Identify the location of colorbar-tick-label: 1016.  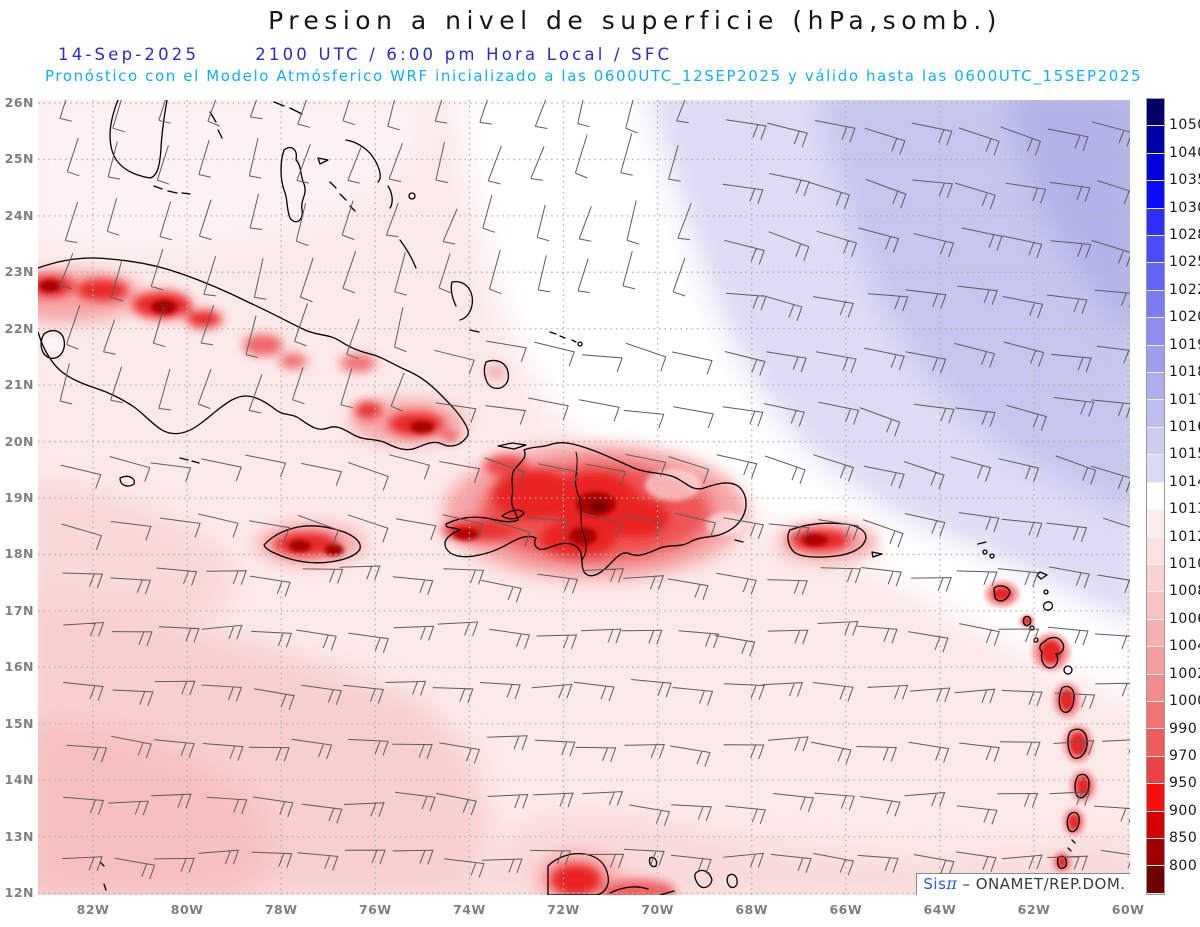
(1184, 426).